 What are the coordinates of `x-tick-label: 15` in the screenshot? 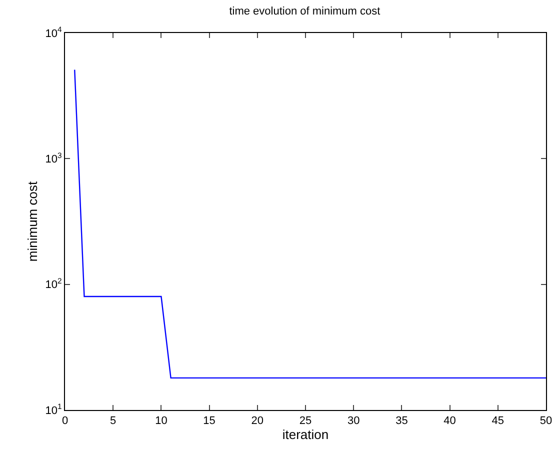 It's located at (209, 421).